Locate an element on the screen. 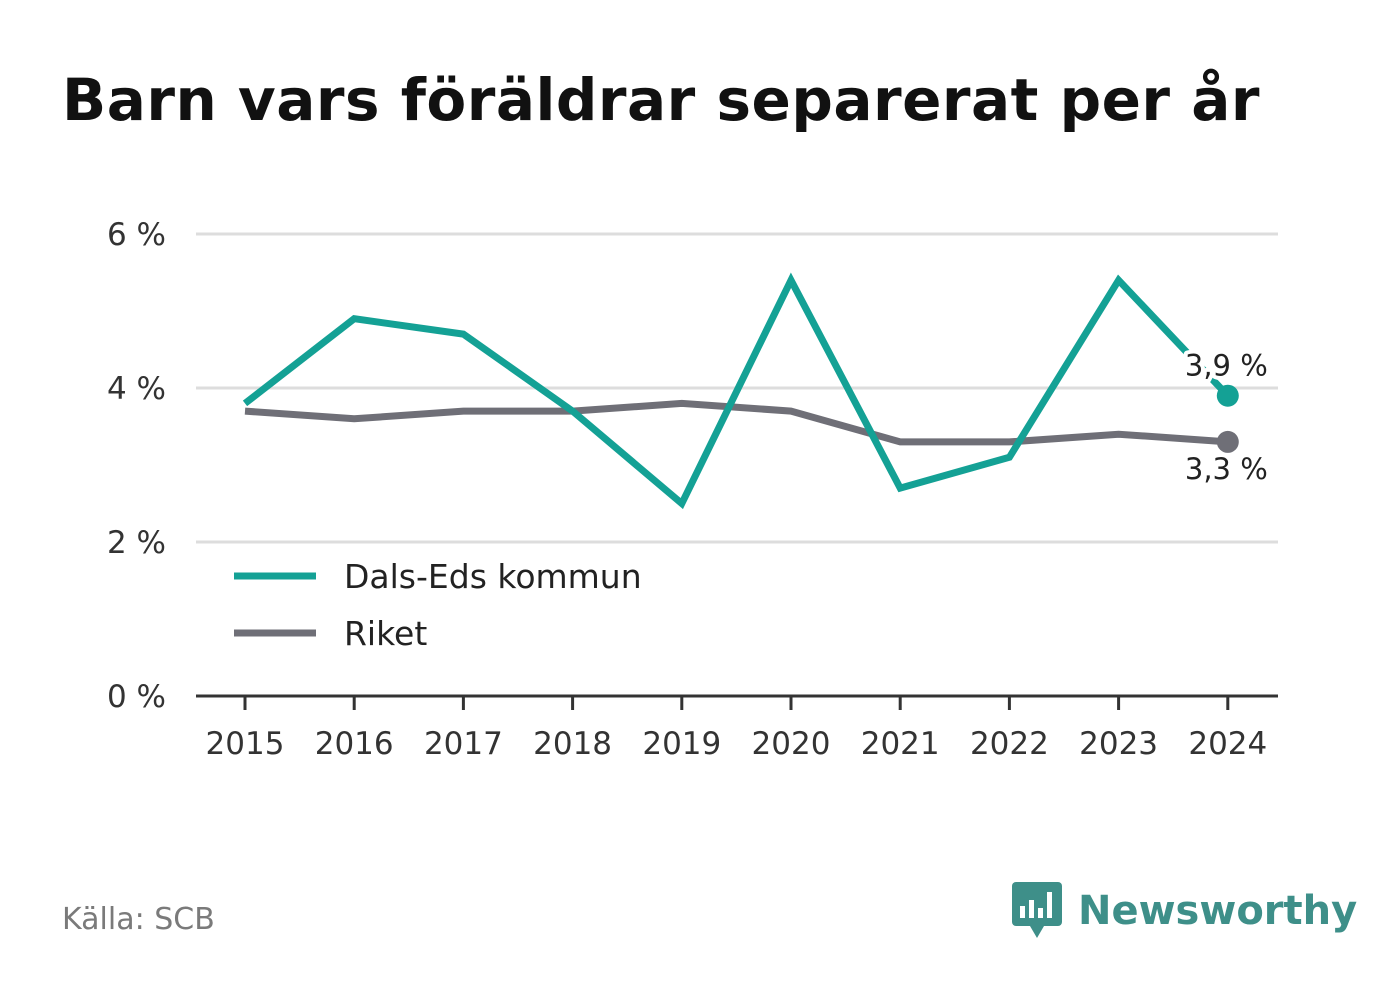  brand-logo: Newsworthy is located at coordinates (1183, 911).